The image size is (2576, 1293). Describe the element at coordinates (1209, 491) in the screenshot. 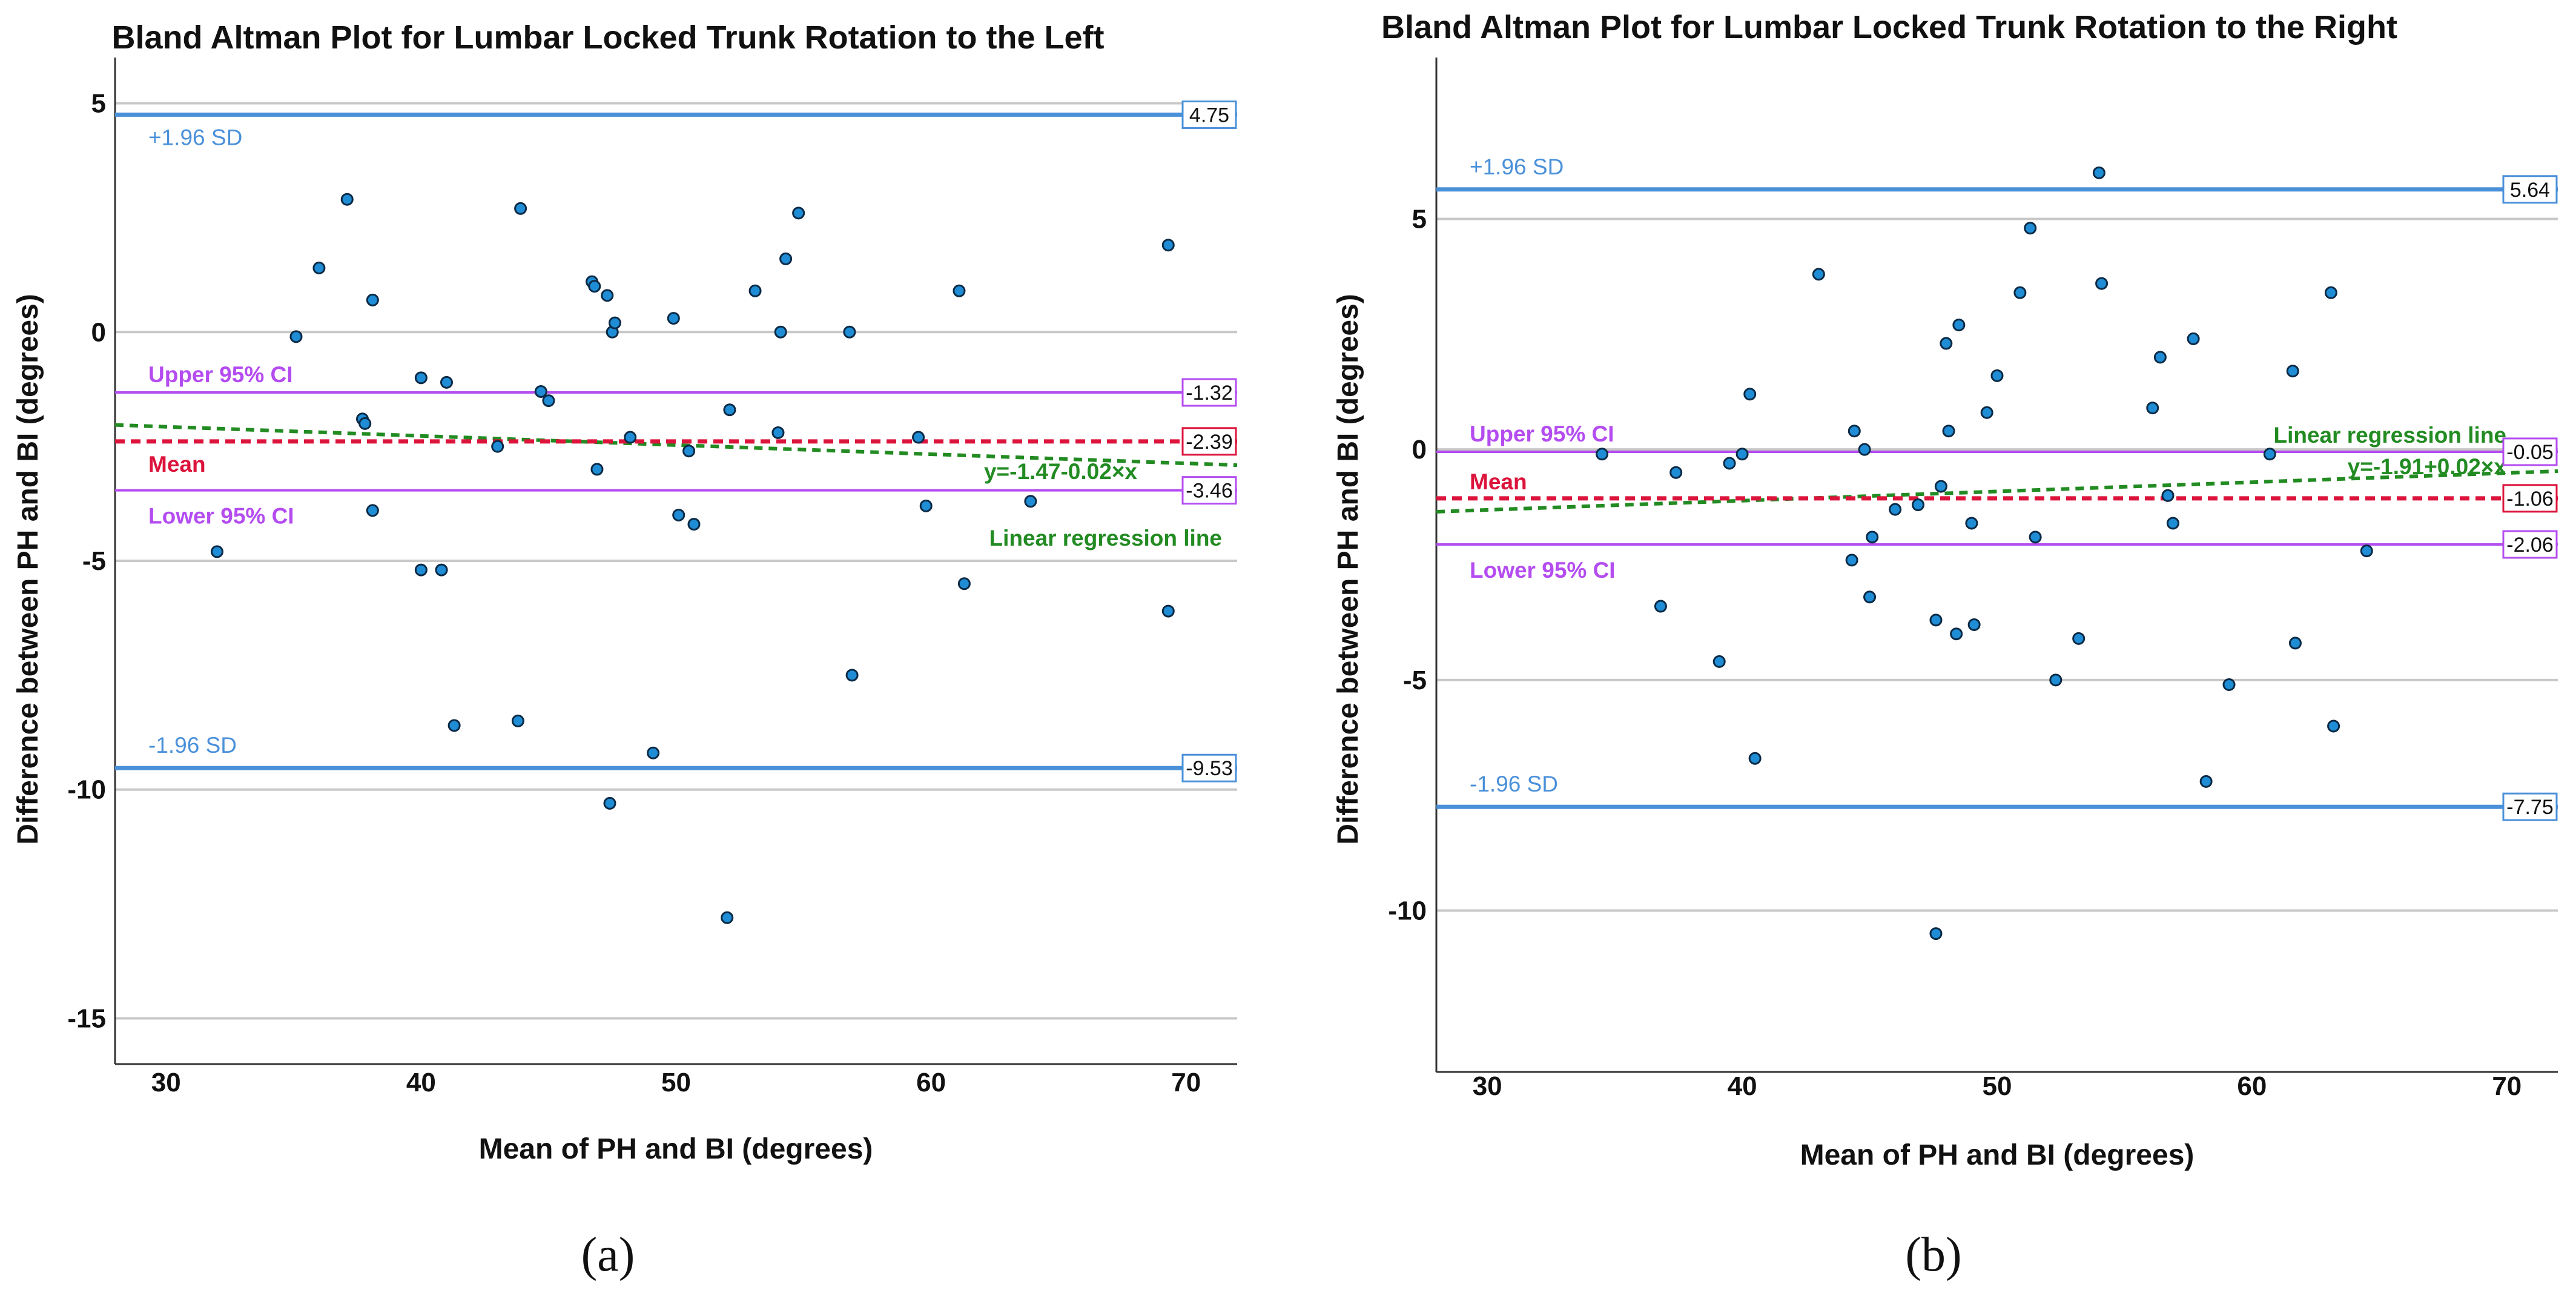

I see `lower-ci-value: -3.46` at that location.